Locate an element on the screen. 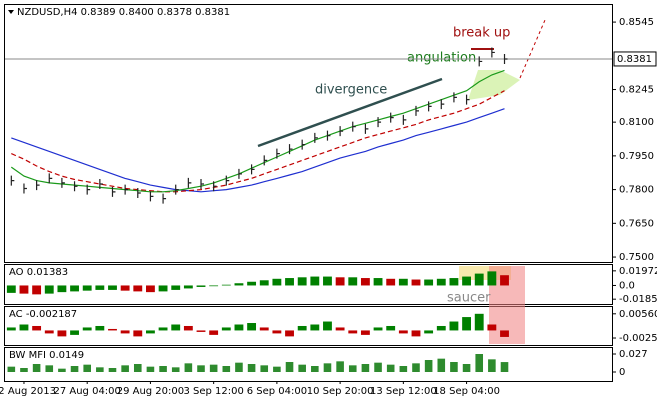 The width and height of the screenshot is (657, 400). y-tick-label: 0.7800 is located at coordinates (636, 190).